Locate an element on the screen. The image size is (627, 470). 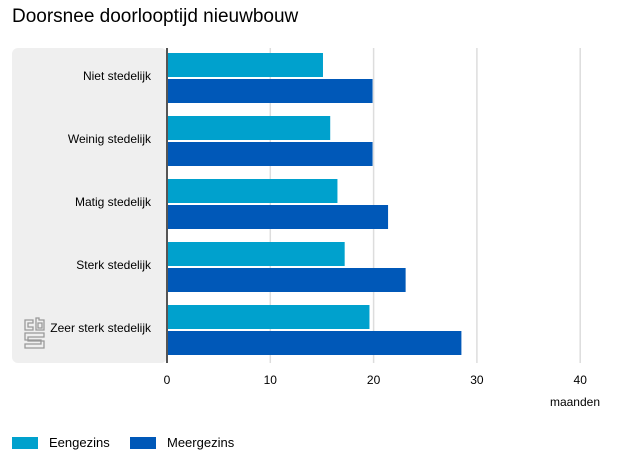
category-label: Sterk stedelijk is located at coordinates (114, 265).